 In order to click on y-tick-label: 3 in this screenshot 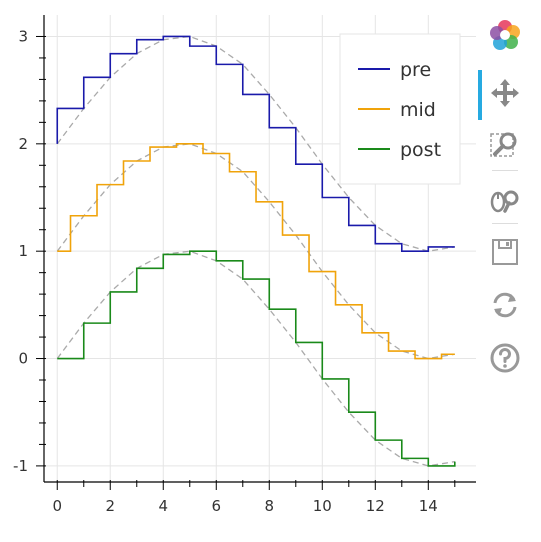, I will do `click(23, 36)`.